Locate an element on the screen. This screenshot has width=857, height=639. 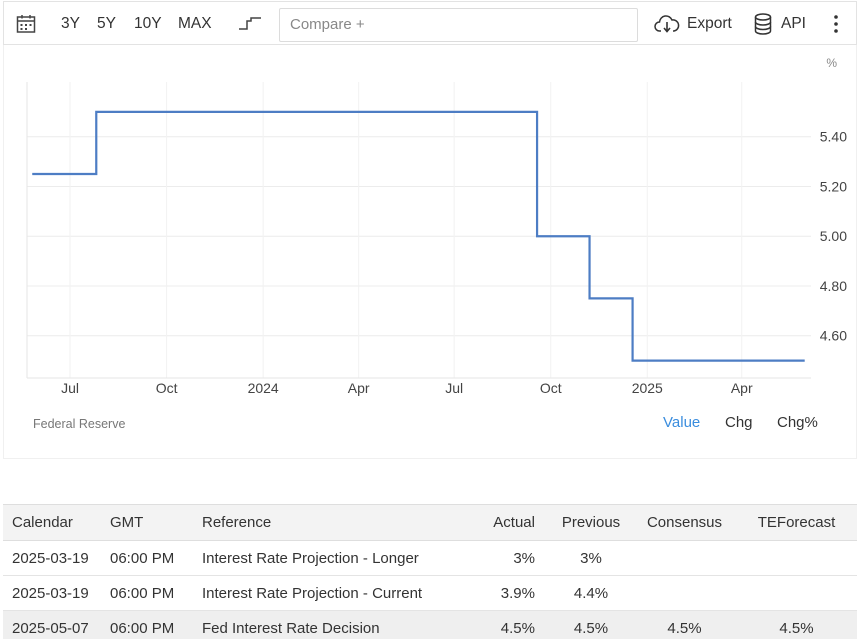
more-vertical-icon is located at coordinates (836, 24).